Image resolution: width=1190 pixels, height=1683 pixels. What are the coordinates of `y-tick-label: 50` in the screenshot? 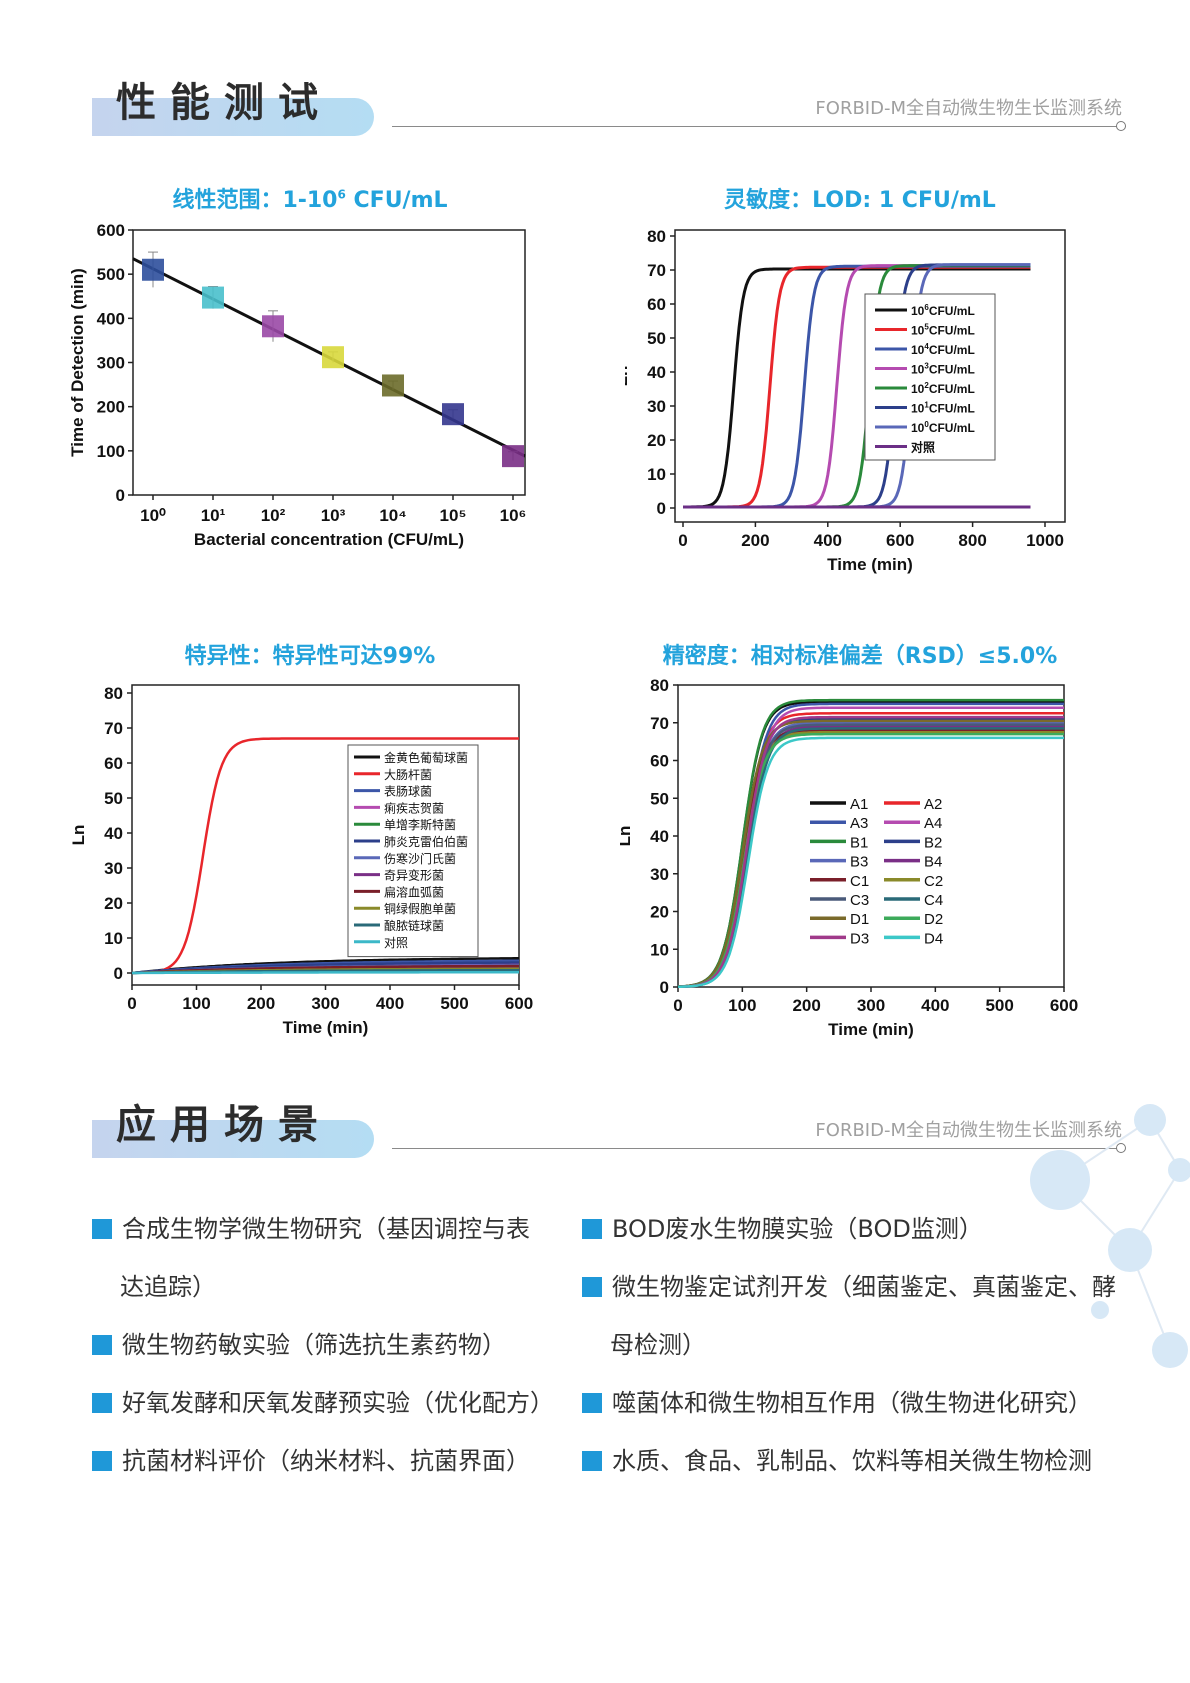 It's located at (659, 798).